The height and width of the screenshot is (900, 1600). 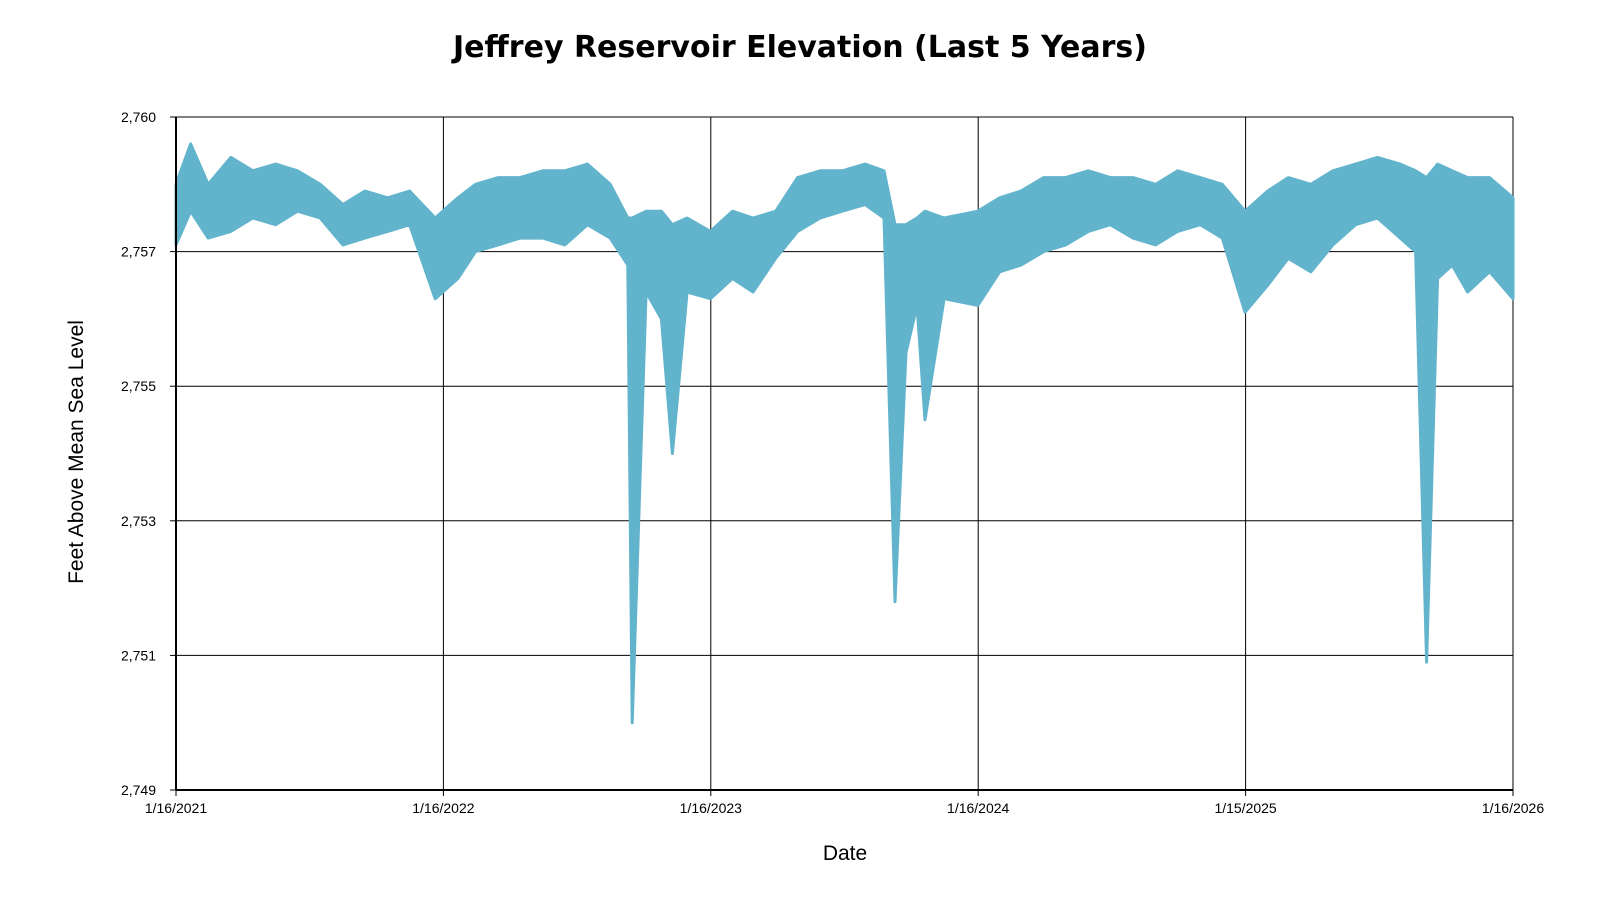 I want to click on x-tick-label: 1/16/2023, so click(x=711, y=808).